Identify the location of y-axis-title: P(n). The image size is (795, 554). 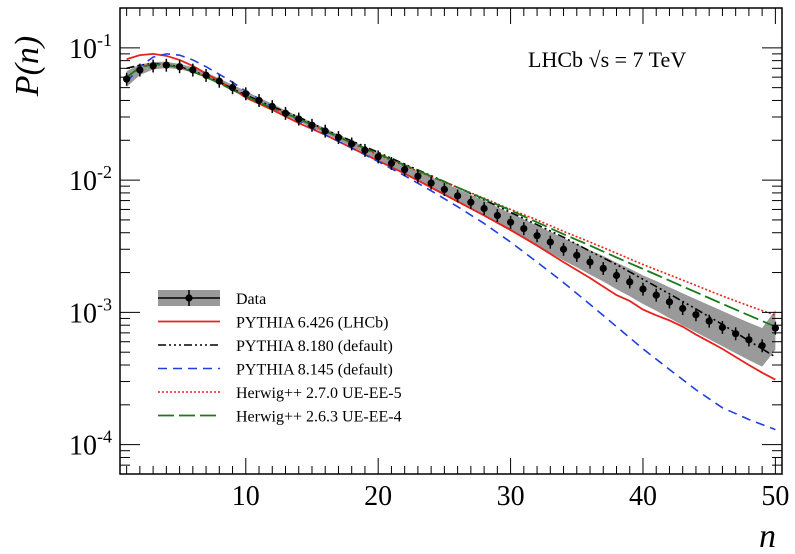
(27, 66).